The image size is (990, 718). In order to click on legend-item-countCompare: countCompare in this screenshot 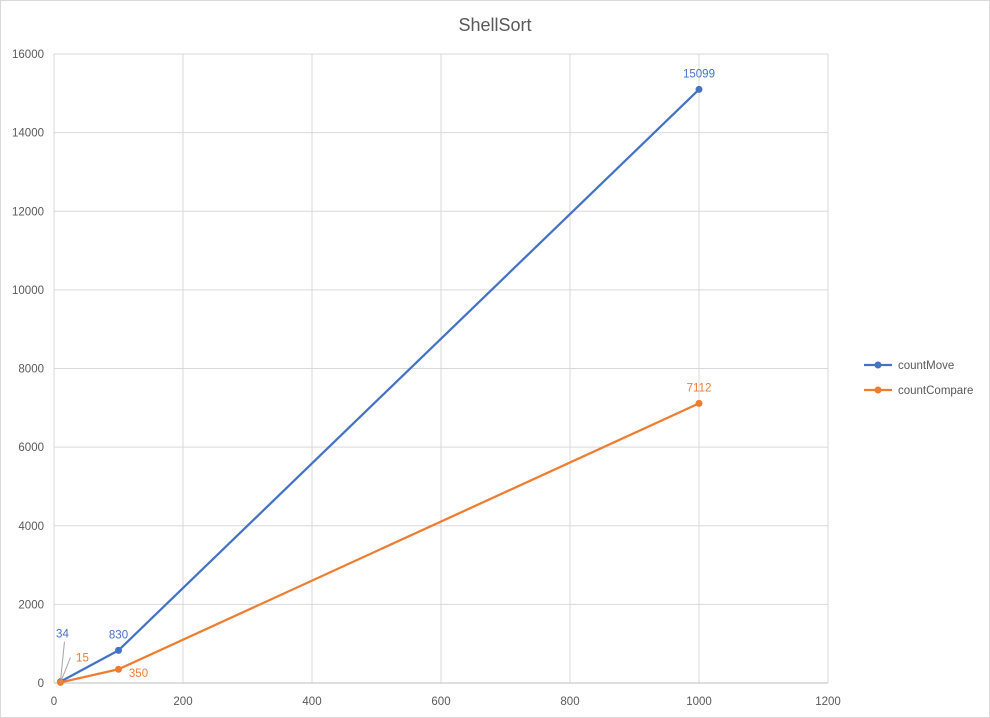, I will do `click(918, 391)`.